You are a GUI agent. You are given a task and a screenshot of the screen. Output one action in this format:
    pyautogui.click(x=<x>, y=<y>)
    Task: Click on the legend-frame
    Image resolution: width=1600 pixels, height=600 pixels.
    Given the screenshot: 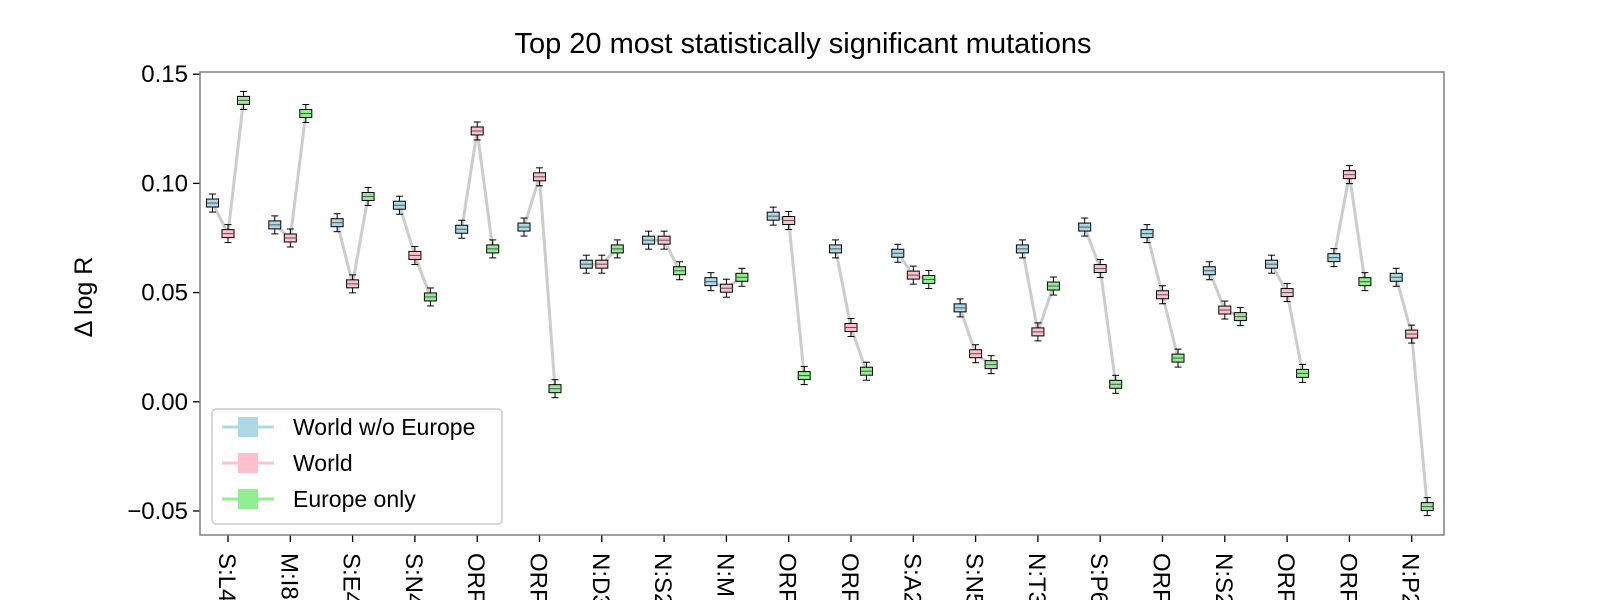 What is the action you would take?
    pyautogui.click(x=357, y=466)
    